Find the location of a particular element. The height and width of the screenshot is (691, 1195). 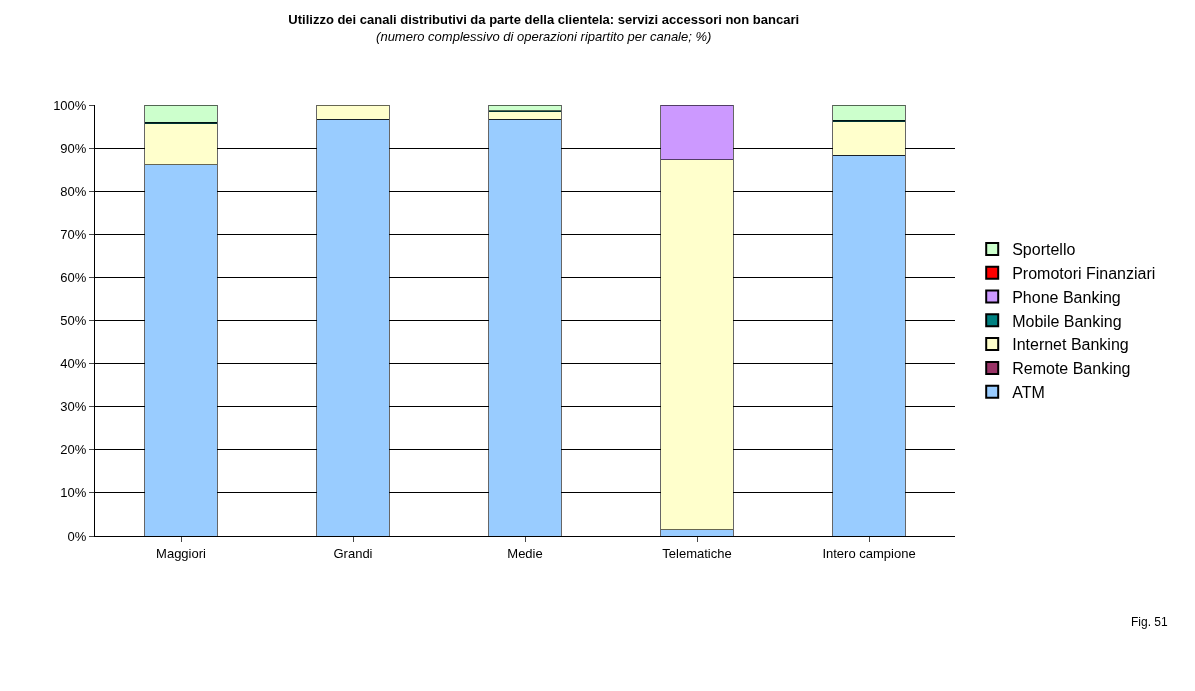

legend-label: Internet Banking is located at coordinates (1070, 345).